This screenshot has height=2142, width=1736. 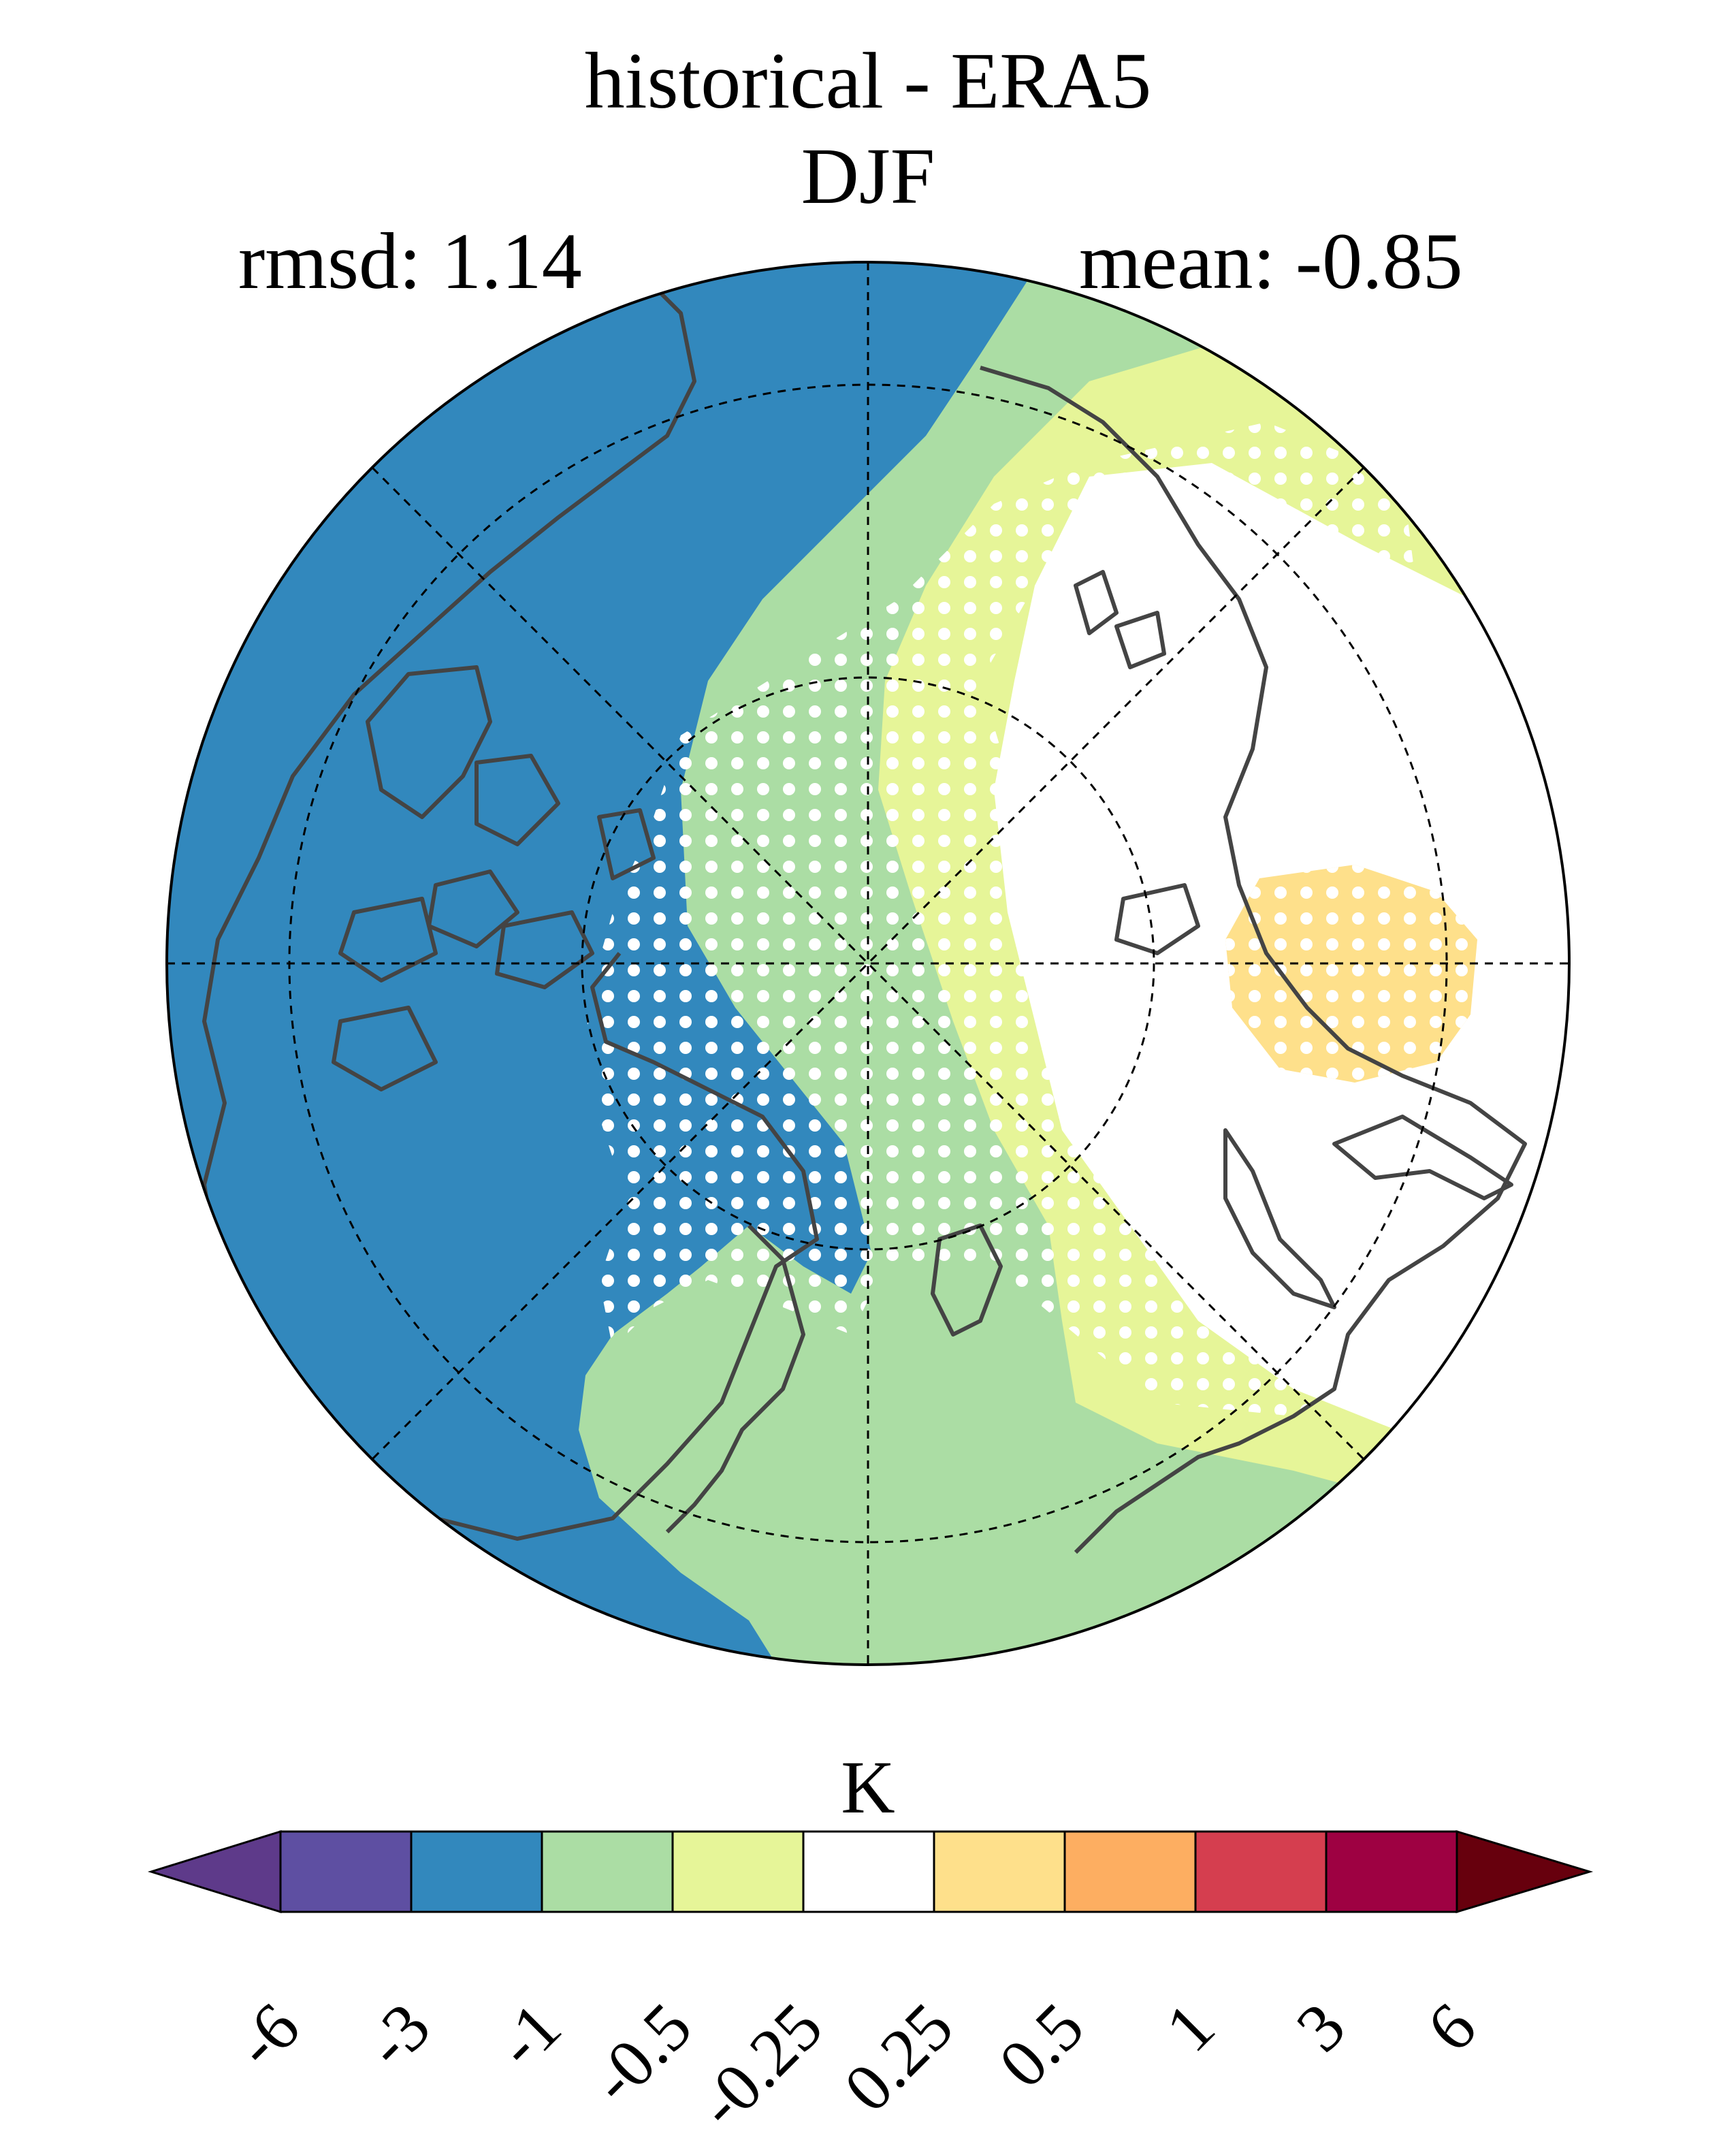 I want to click on arctic-archipelago-coast, so click(x=494, y=922).